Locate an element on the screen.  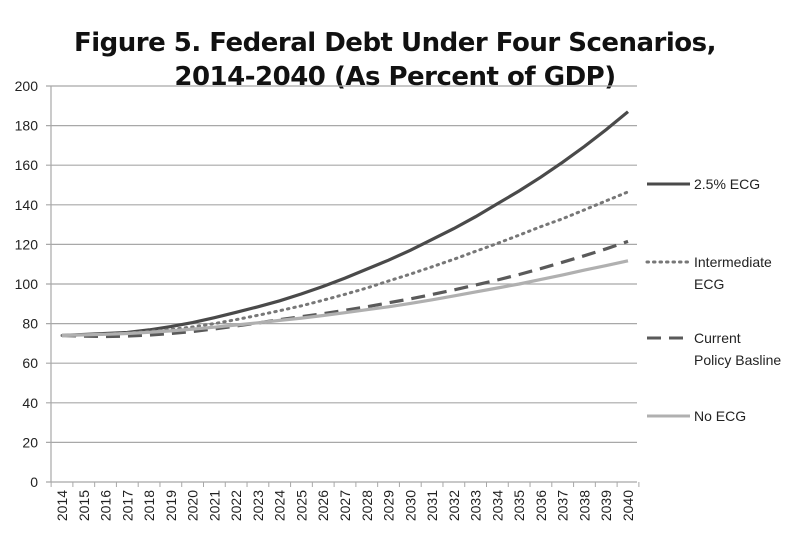
x-tick-label: 2024 is located at coordinates (280, 505).